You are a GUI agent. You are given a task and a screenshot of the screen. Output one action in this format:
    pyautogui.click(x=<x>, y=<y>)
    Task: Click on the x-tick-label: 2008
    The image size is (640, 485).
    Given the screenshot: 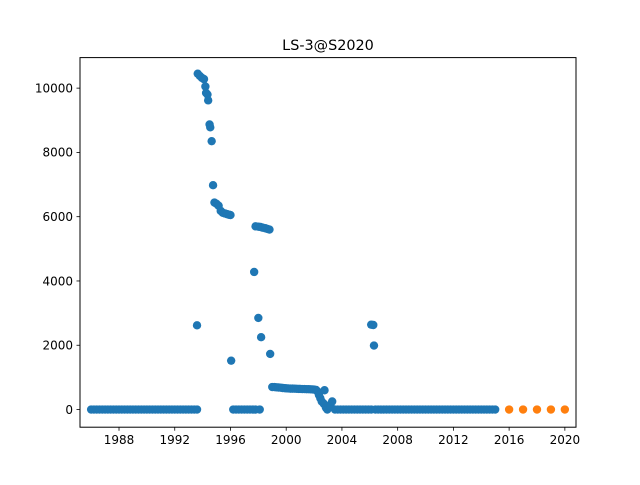 What is the action you would take?
    pyautogui.click(x=397, y=440)
    